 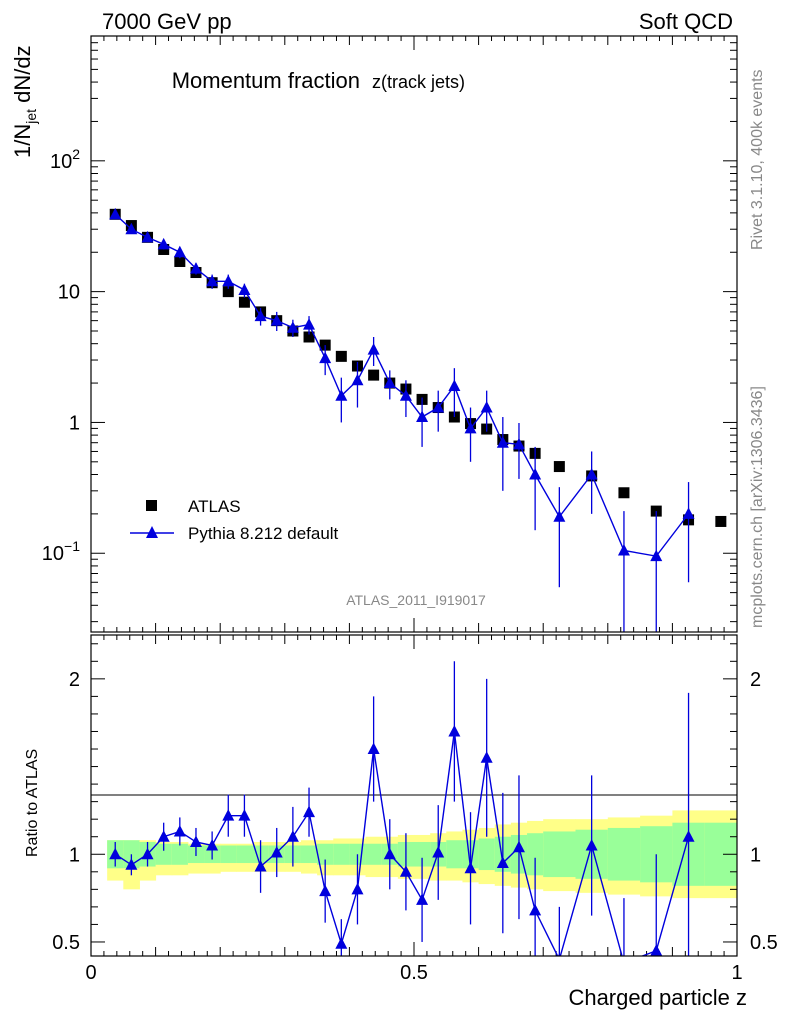 What do you see at coordinates (418, 82) in the screenshot?
I see `main-title-suffix: z(track jets)` at bounding box center [418, 82].